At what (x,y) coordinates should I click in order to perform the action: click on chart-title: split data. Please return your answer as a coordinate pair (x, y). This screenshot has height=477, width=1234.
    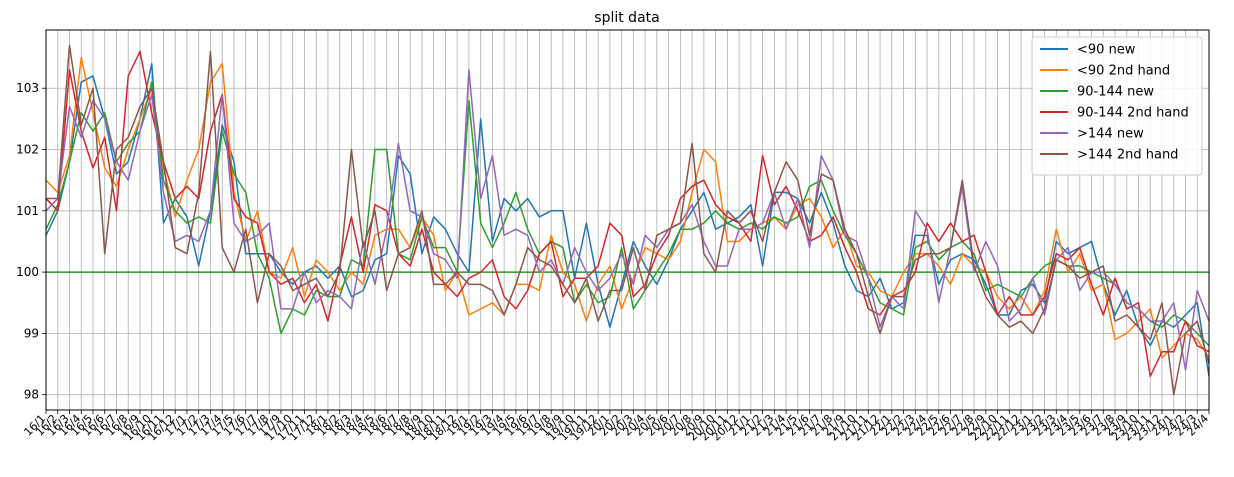
    Looking at the image, I should click on (626, 18).